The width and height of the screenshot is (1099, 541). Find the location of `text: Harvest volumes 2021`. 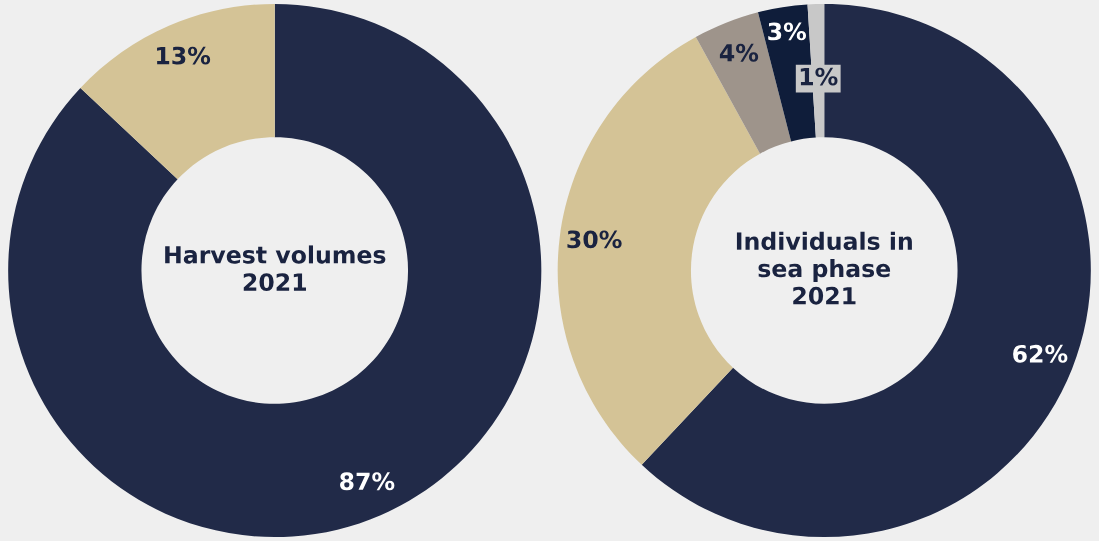

text: Harvest volumes 2021 is located at coordinates (275, 268).